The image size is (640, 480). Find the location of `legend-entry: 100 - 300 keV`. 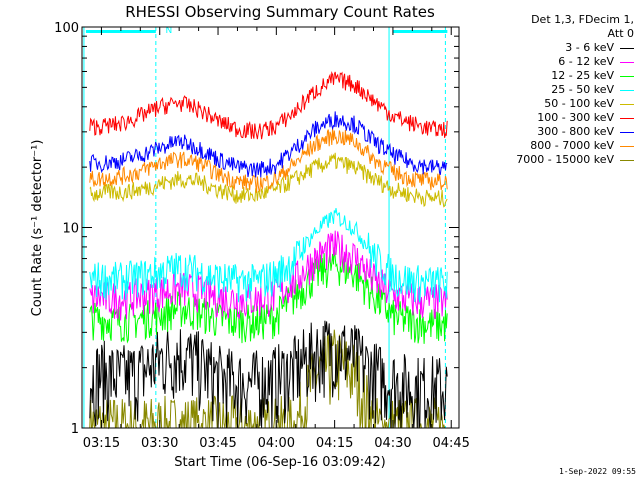

legend-entry: 100 - 300 keV is located at coordinates (554, 118).